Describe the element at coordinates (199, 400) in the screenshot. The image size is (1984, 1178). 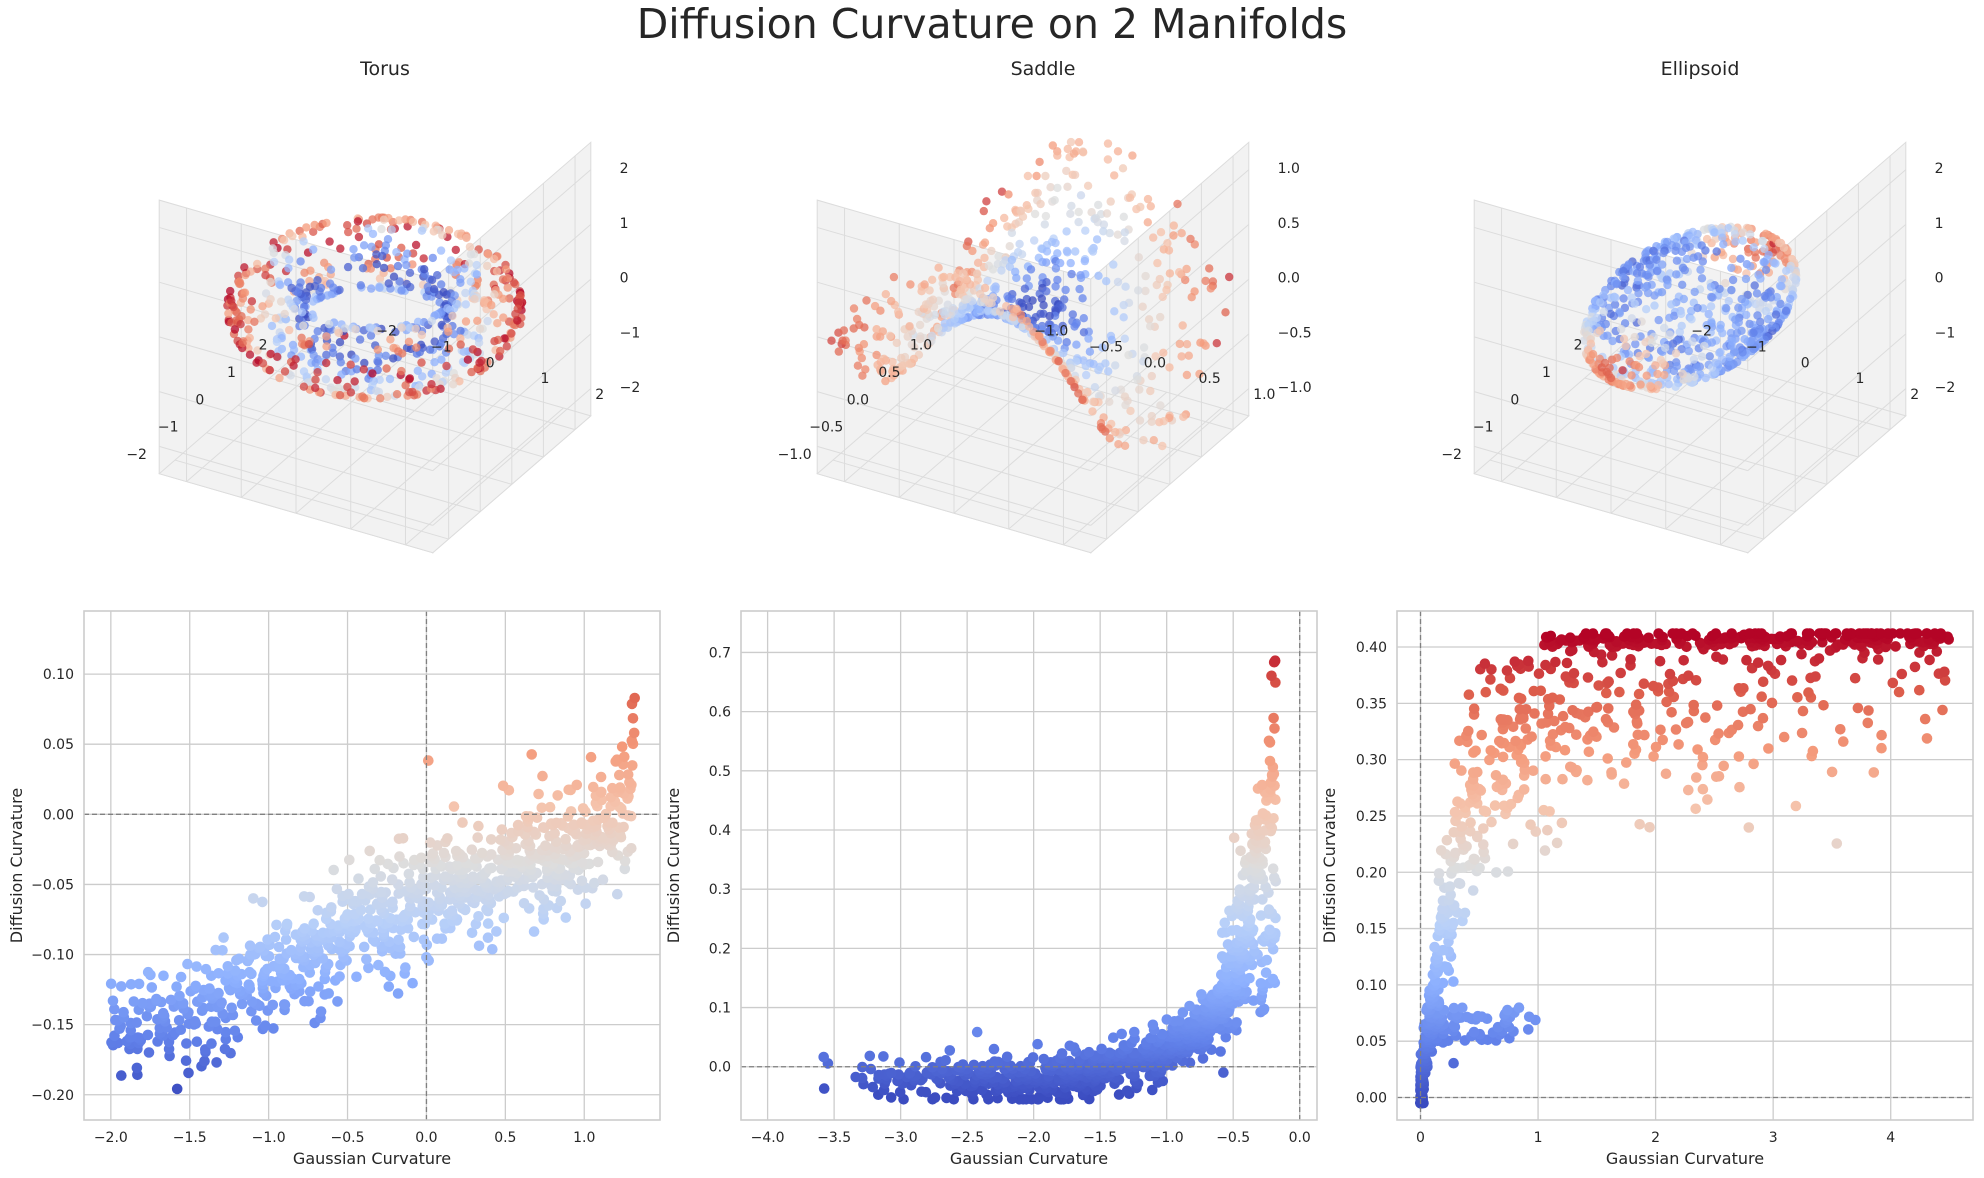
I see `x-tick-label: 0` at that location.